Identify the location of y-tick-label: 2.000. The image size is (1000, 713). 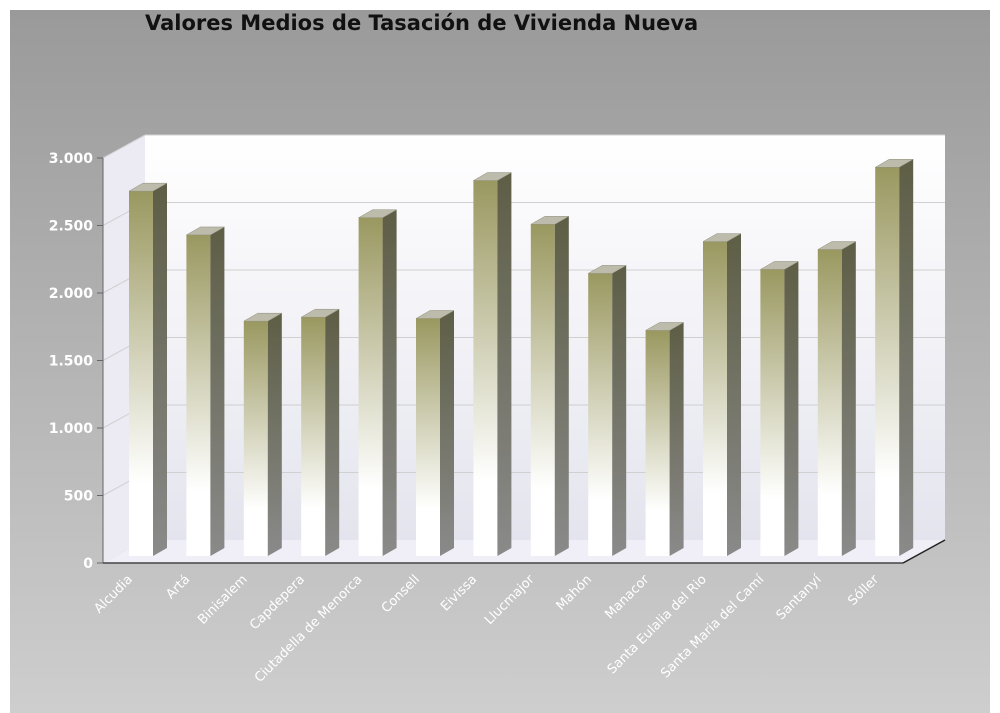
(71, 294).